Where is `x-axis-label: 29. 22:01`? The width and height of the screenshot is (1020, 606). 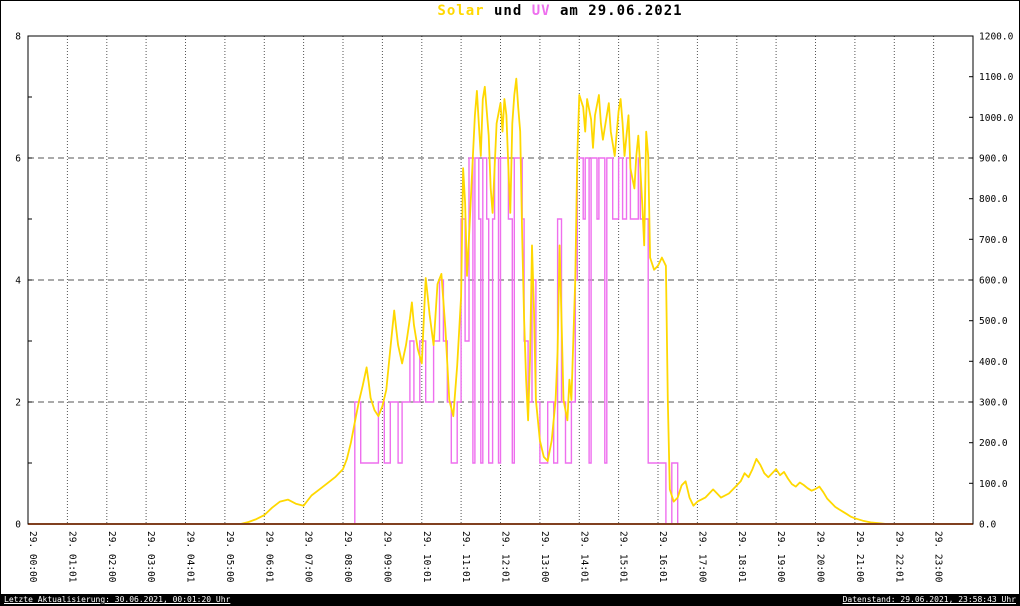
x-axis-label: 29. 22:01 is located at coordinates (898, 557).